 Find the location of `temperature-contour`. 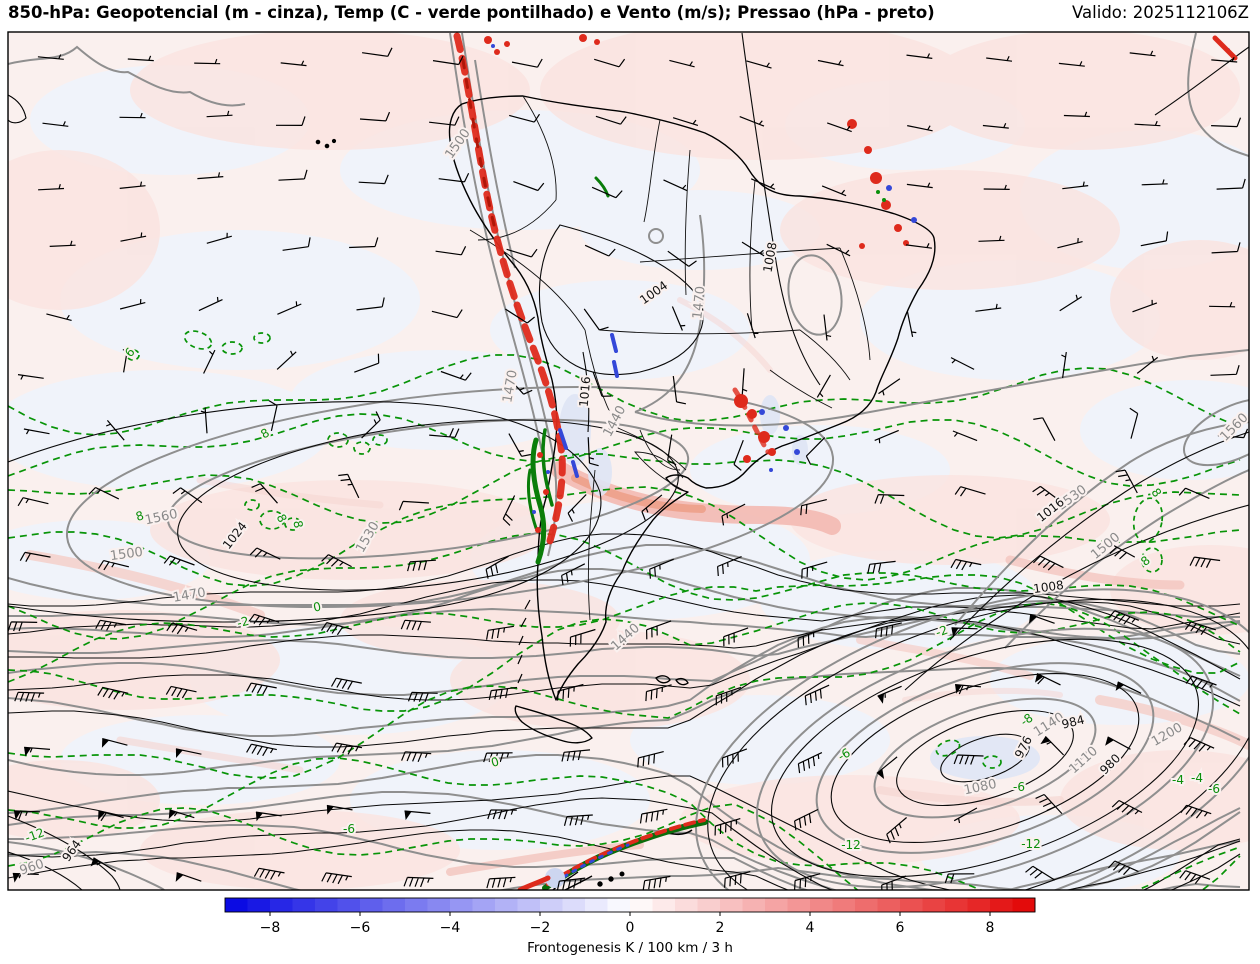

temperature-contour is located at coordinates (624, 395).